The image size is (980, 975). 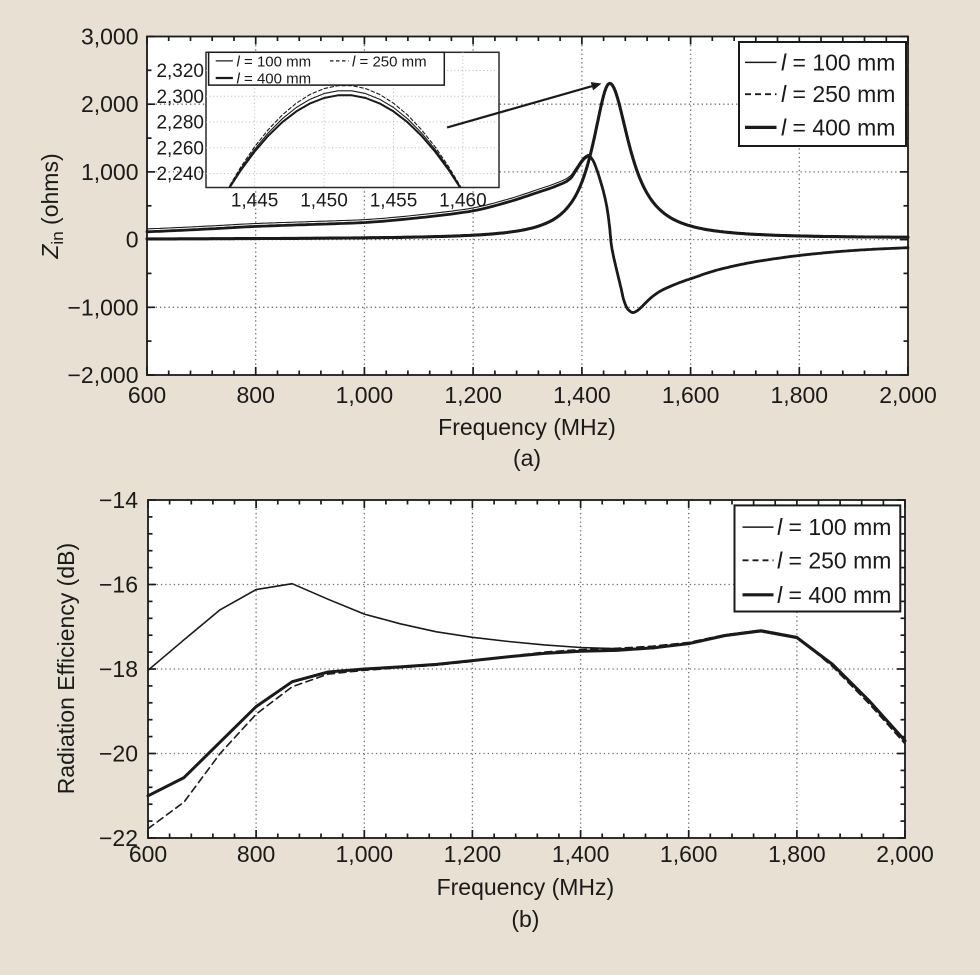 I want to click on svg-text: (a), so click(x=527, y=458).